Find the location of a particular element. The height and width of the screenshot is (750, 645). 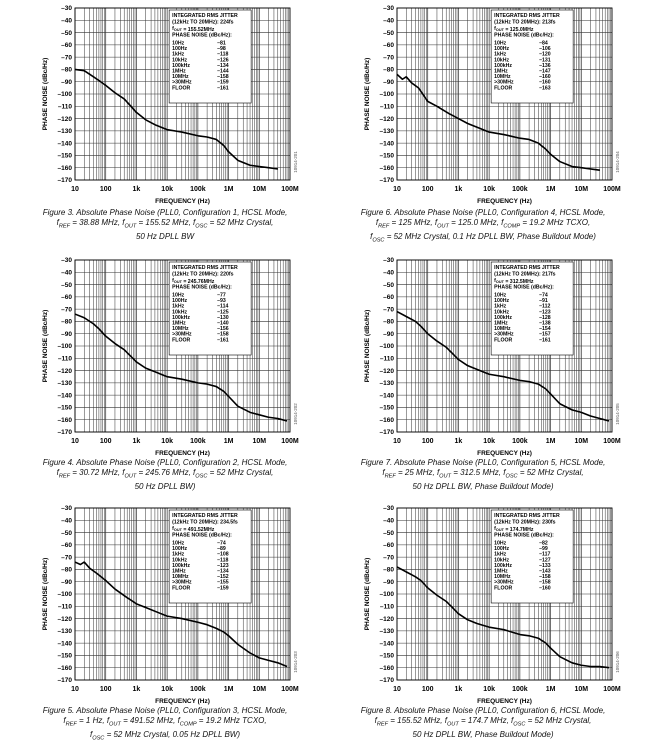

y-tick-label: –160 is located at coordinates (65, 420).